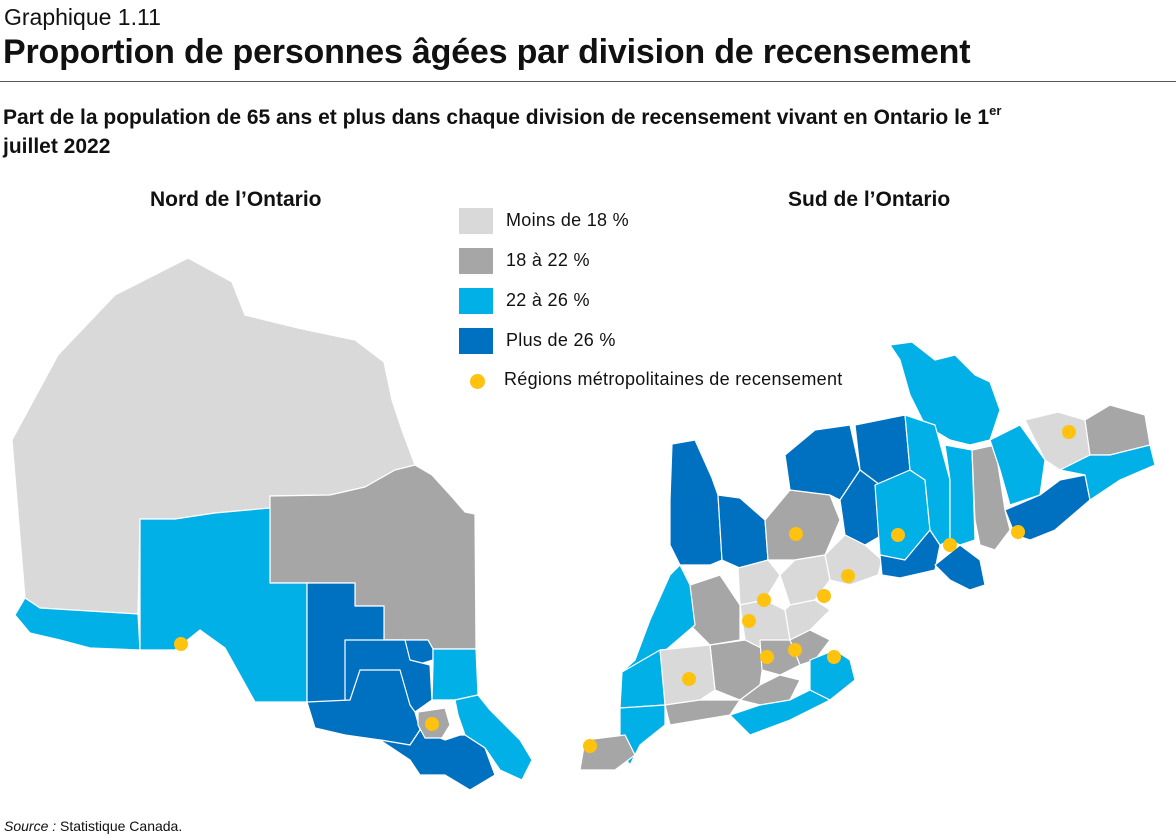 This screenshot has height=840, width=1176. What do you see at coordinates (802, 525) in the screenshot?
I see `division-simcoe` at bounding box center [802, 525].